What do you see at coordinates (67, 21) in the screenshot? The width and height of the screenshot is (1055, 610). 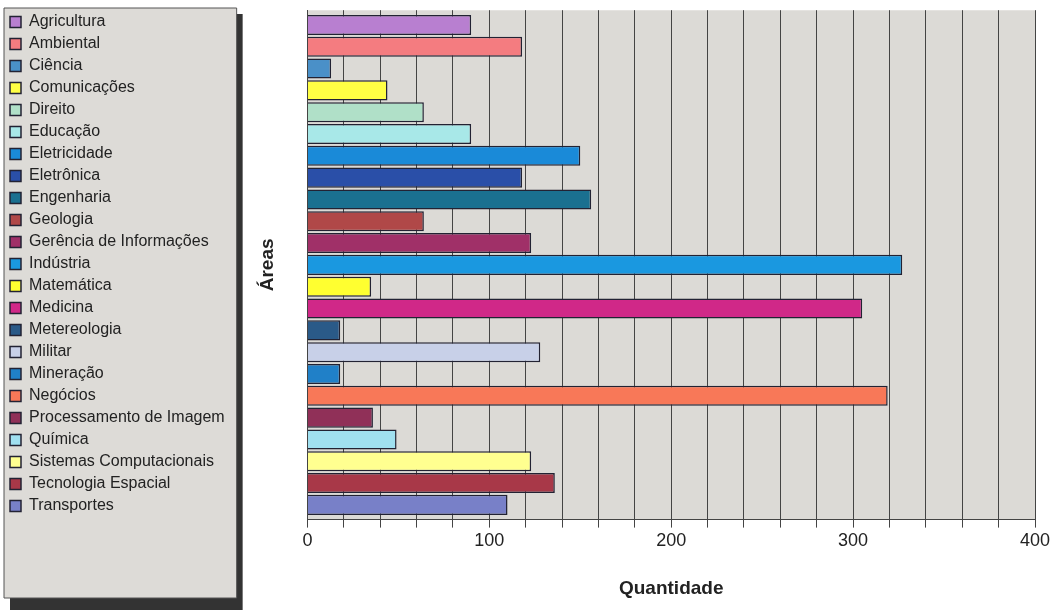 I see `legend-label: Agricultura` at bounding box center [67, 21].